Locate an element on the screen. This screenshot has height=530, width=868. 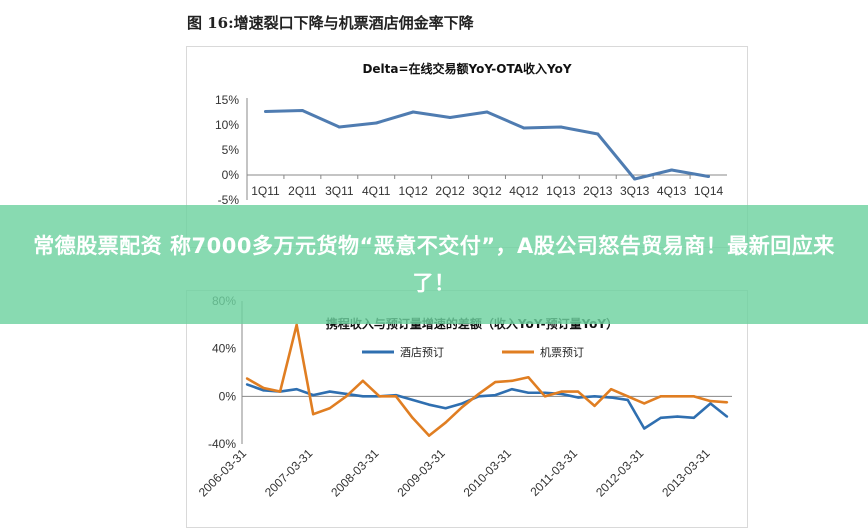
chart2-y-tick: 0% is located at coordinates (228, 396).